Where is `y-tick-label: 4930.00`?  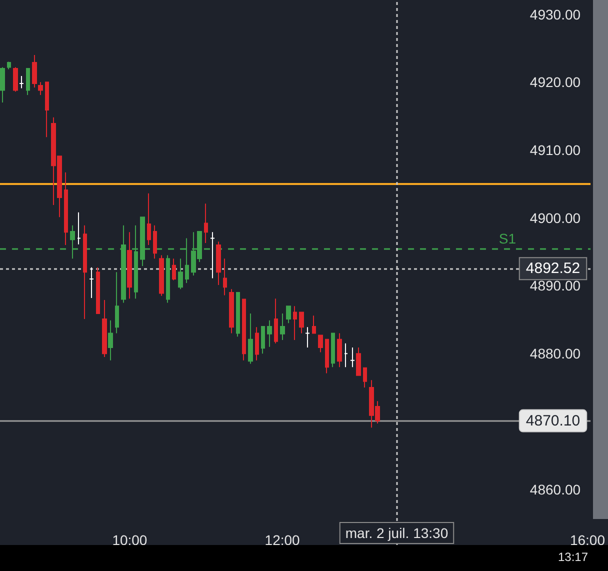
y-tick-label: 4930.00 is located at coordinates (555, 14).